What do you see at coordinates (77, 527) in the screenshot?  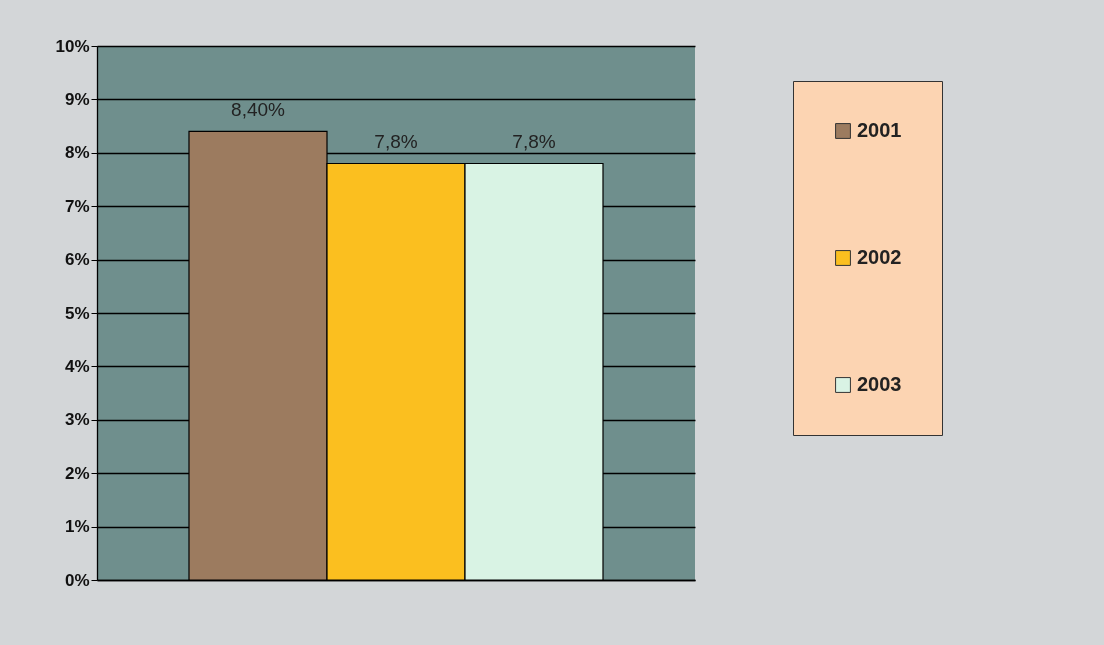 I see `y-tick-label: 1%` at bounding box center [77, 527].